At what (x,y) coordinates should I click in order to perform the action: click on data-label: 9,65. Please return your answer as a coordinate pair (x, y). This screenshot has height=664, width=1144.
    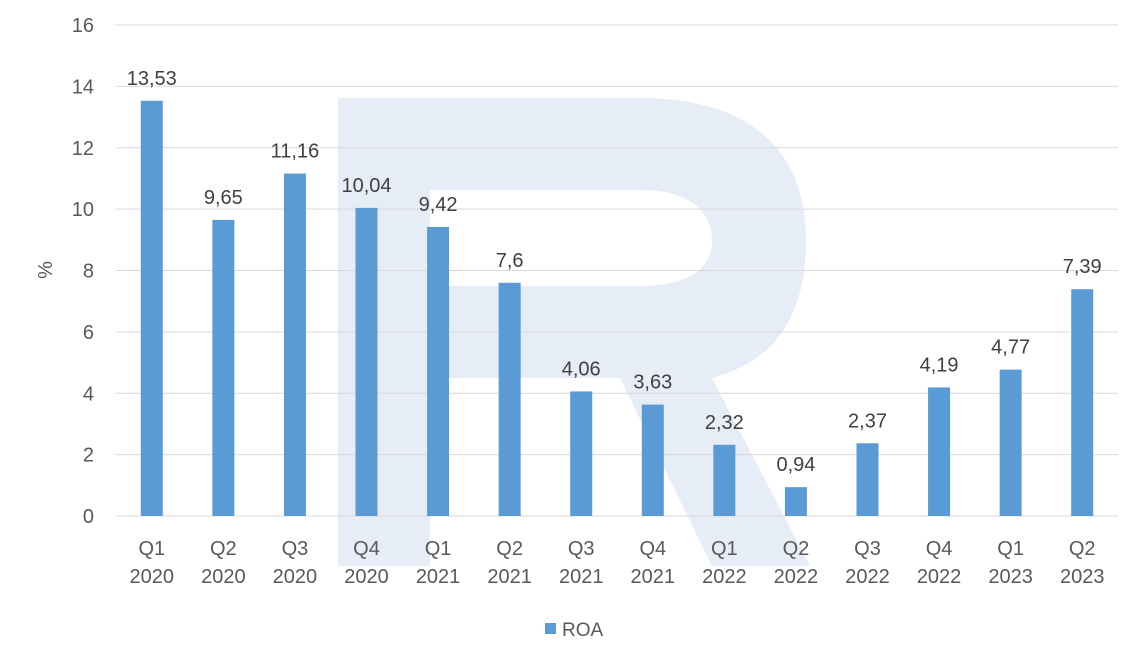
    Looking at the image, I should click on (223, 198).